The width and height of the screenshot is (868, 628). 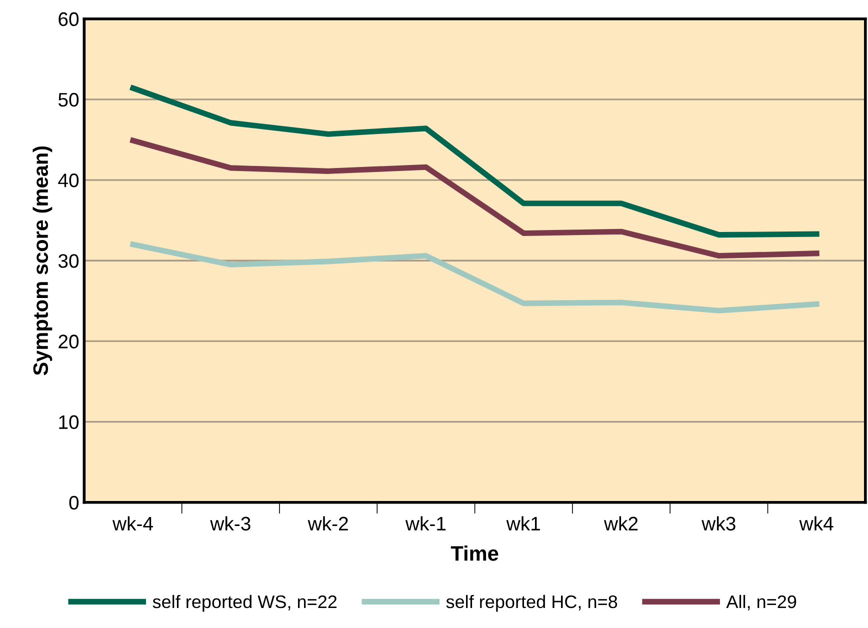 What do you see at coordinates (328, 523) in the screenshot?
I see `x-tick-label: wk-2` at bounding box center [328, 523].